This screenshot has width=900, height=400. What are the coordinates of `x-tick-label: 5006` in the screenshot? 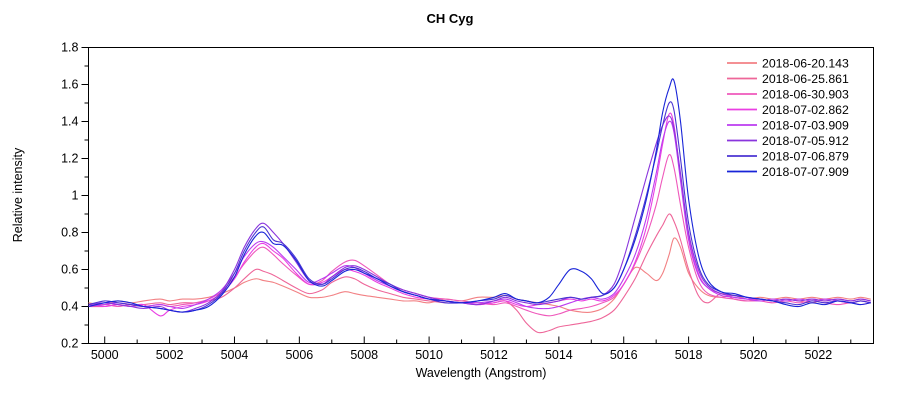 It's located at (299, 355).